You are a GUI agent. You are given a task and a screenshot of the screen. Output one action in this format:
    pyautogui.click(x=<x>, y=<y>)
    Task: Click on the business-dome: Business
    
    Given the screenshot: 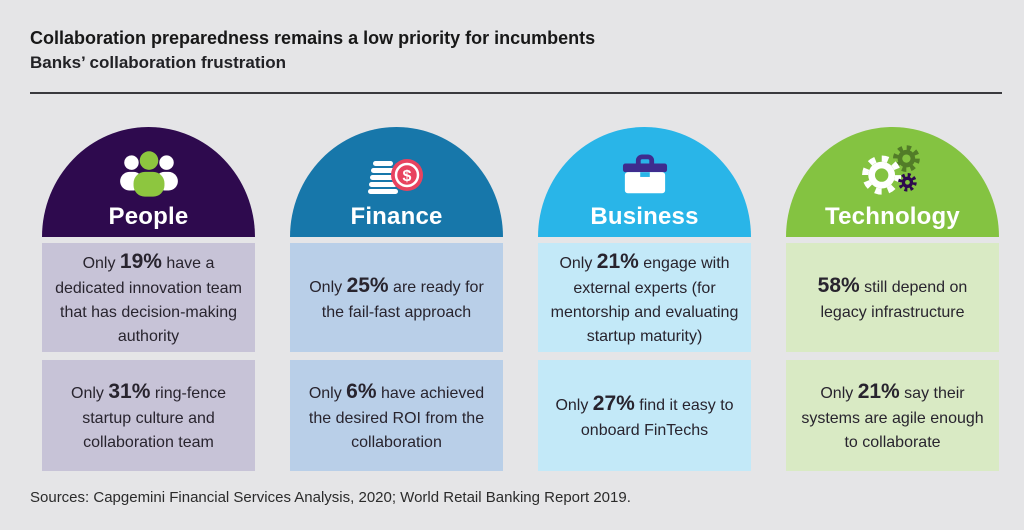 What is the action you would take?
    pyautogui.click(x=644, y=182)
    